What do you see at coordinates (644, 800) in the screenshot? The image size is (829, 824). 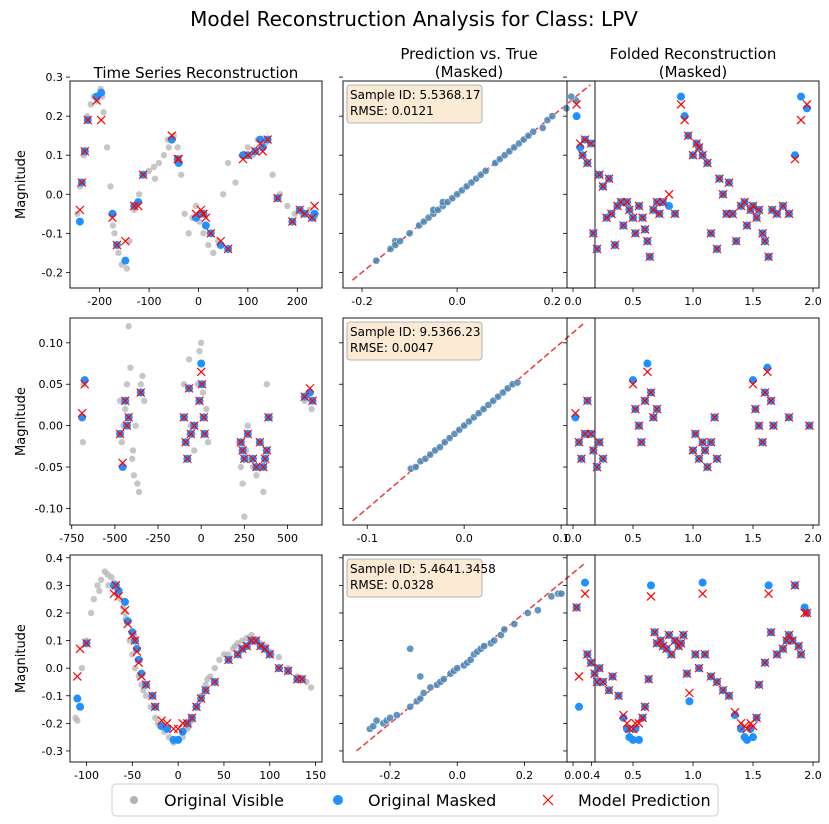 I see `legend-label: Model Prediction` at bounding box center [644, 800].